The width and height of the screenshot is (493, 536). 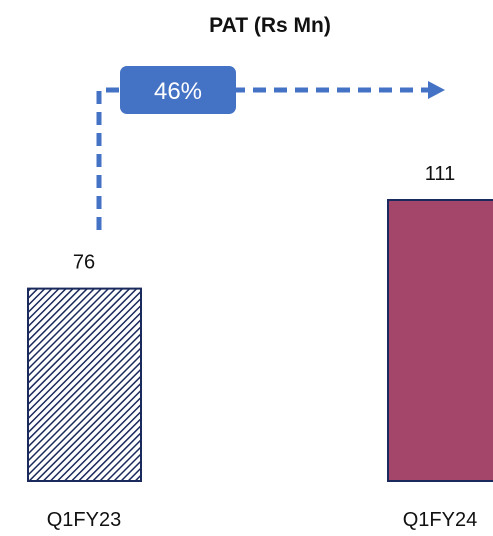 I want to click on growth-arrowhead-icon, so click(x=436, y=90).